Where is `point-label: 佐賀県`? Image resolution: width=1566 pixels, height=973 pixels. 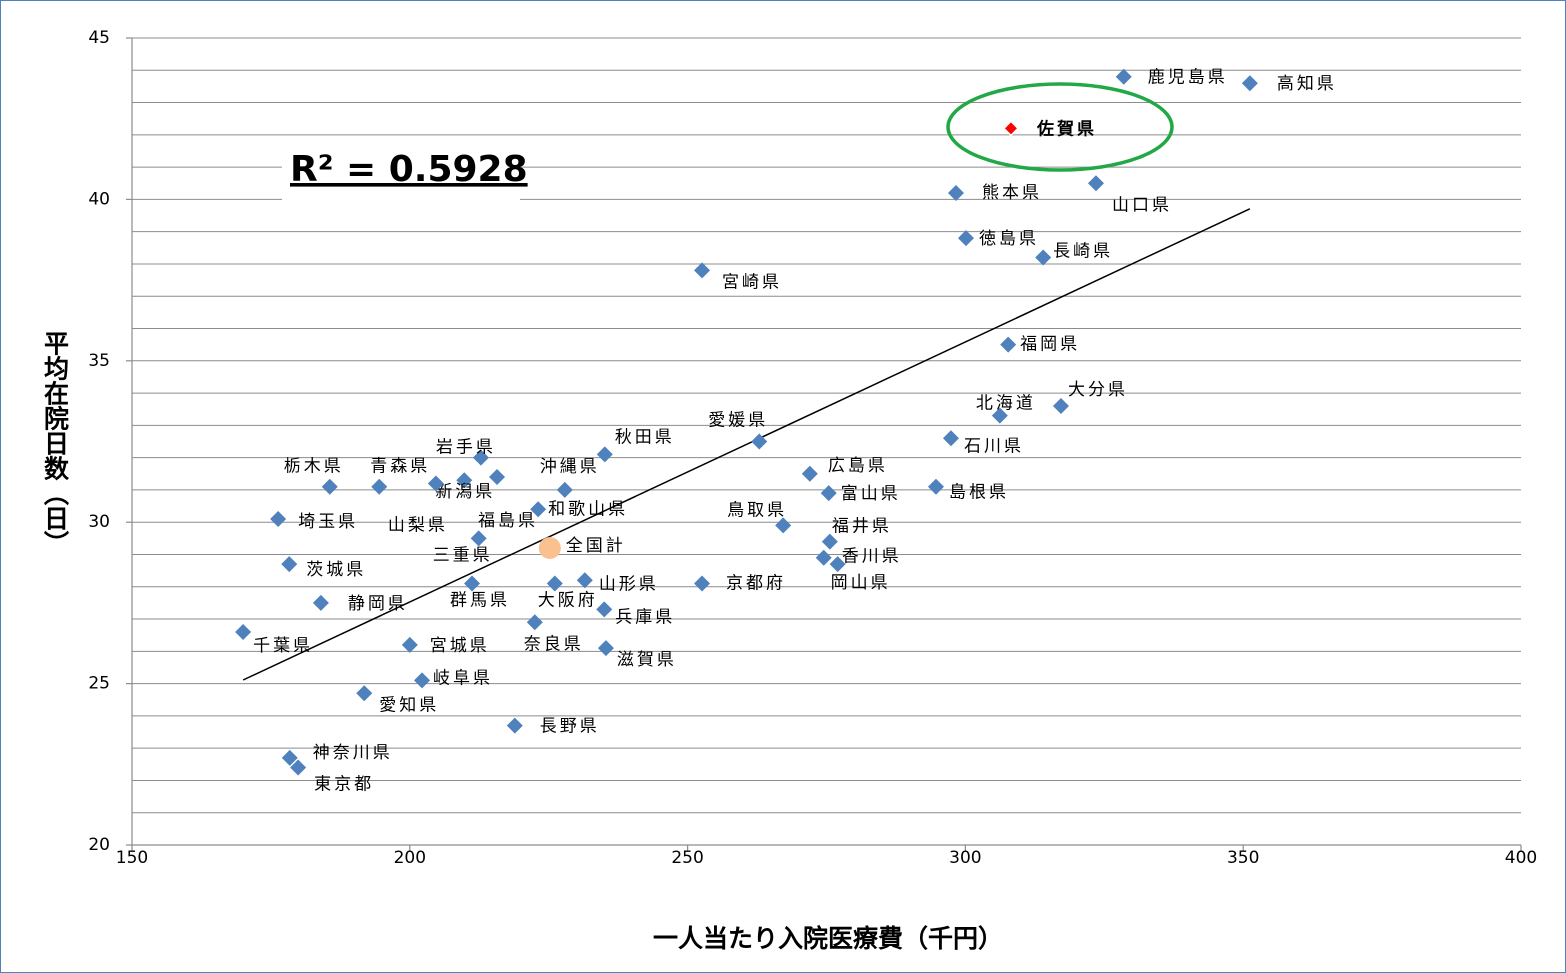 point-label: 佐賀県 is located at coordinates (1066, 128).